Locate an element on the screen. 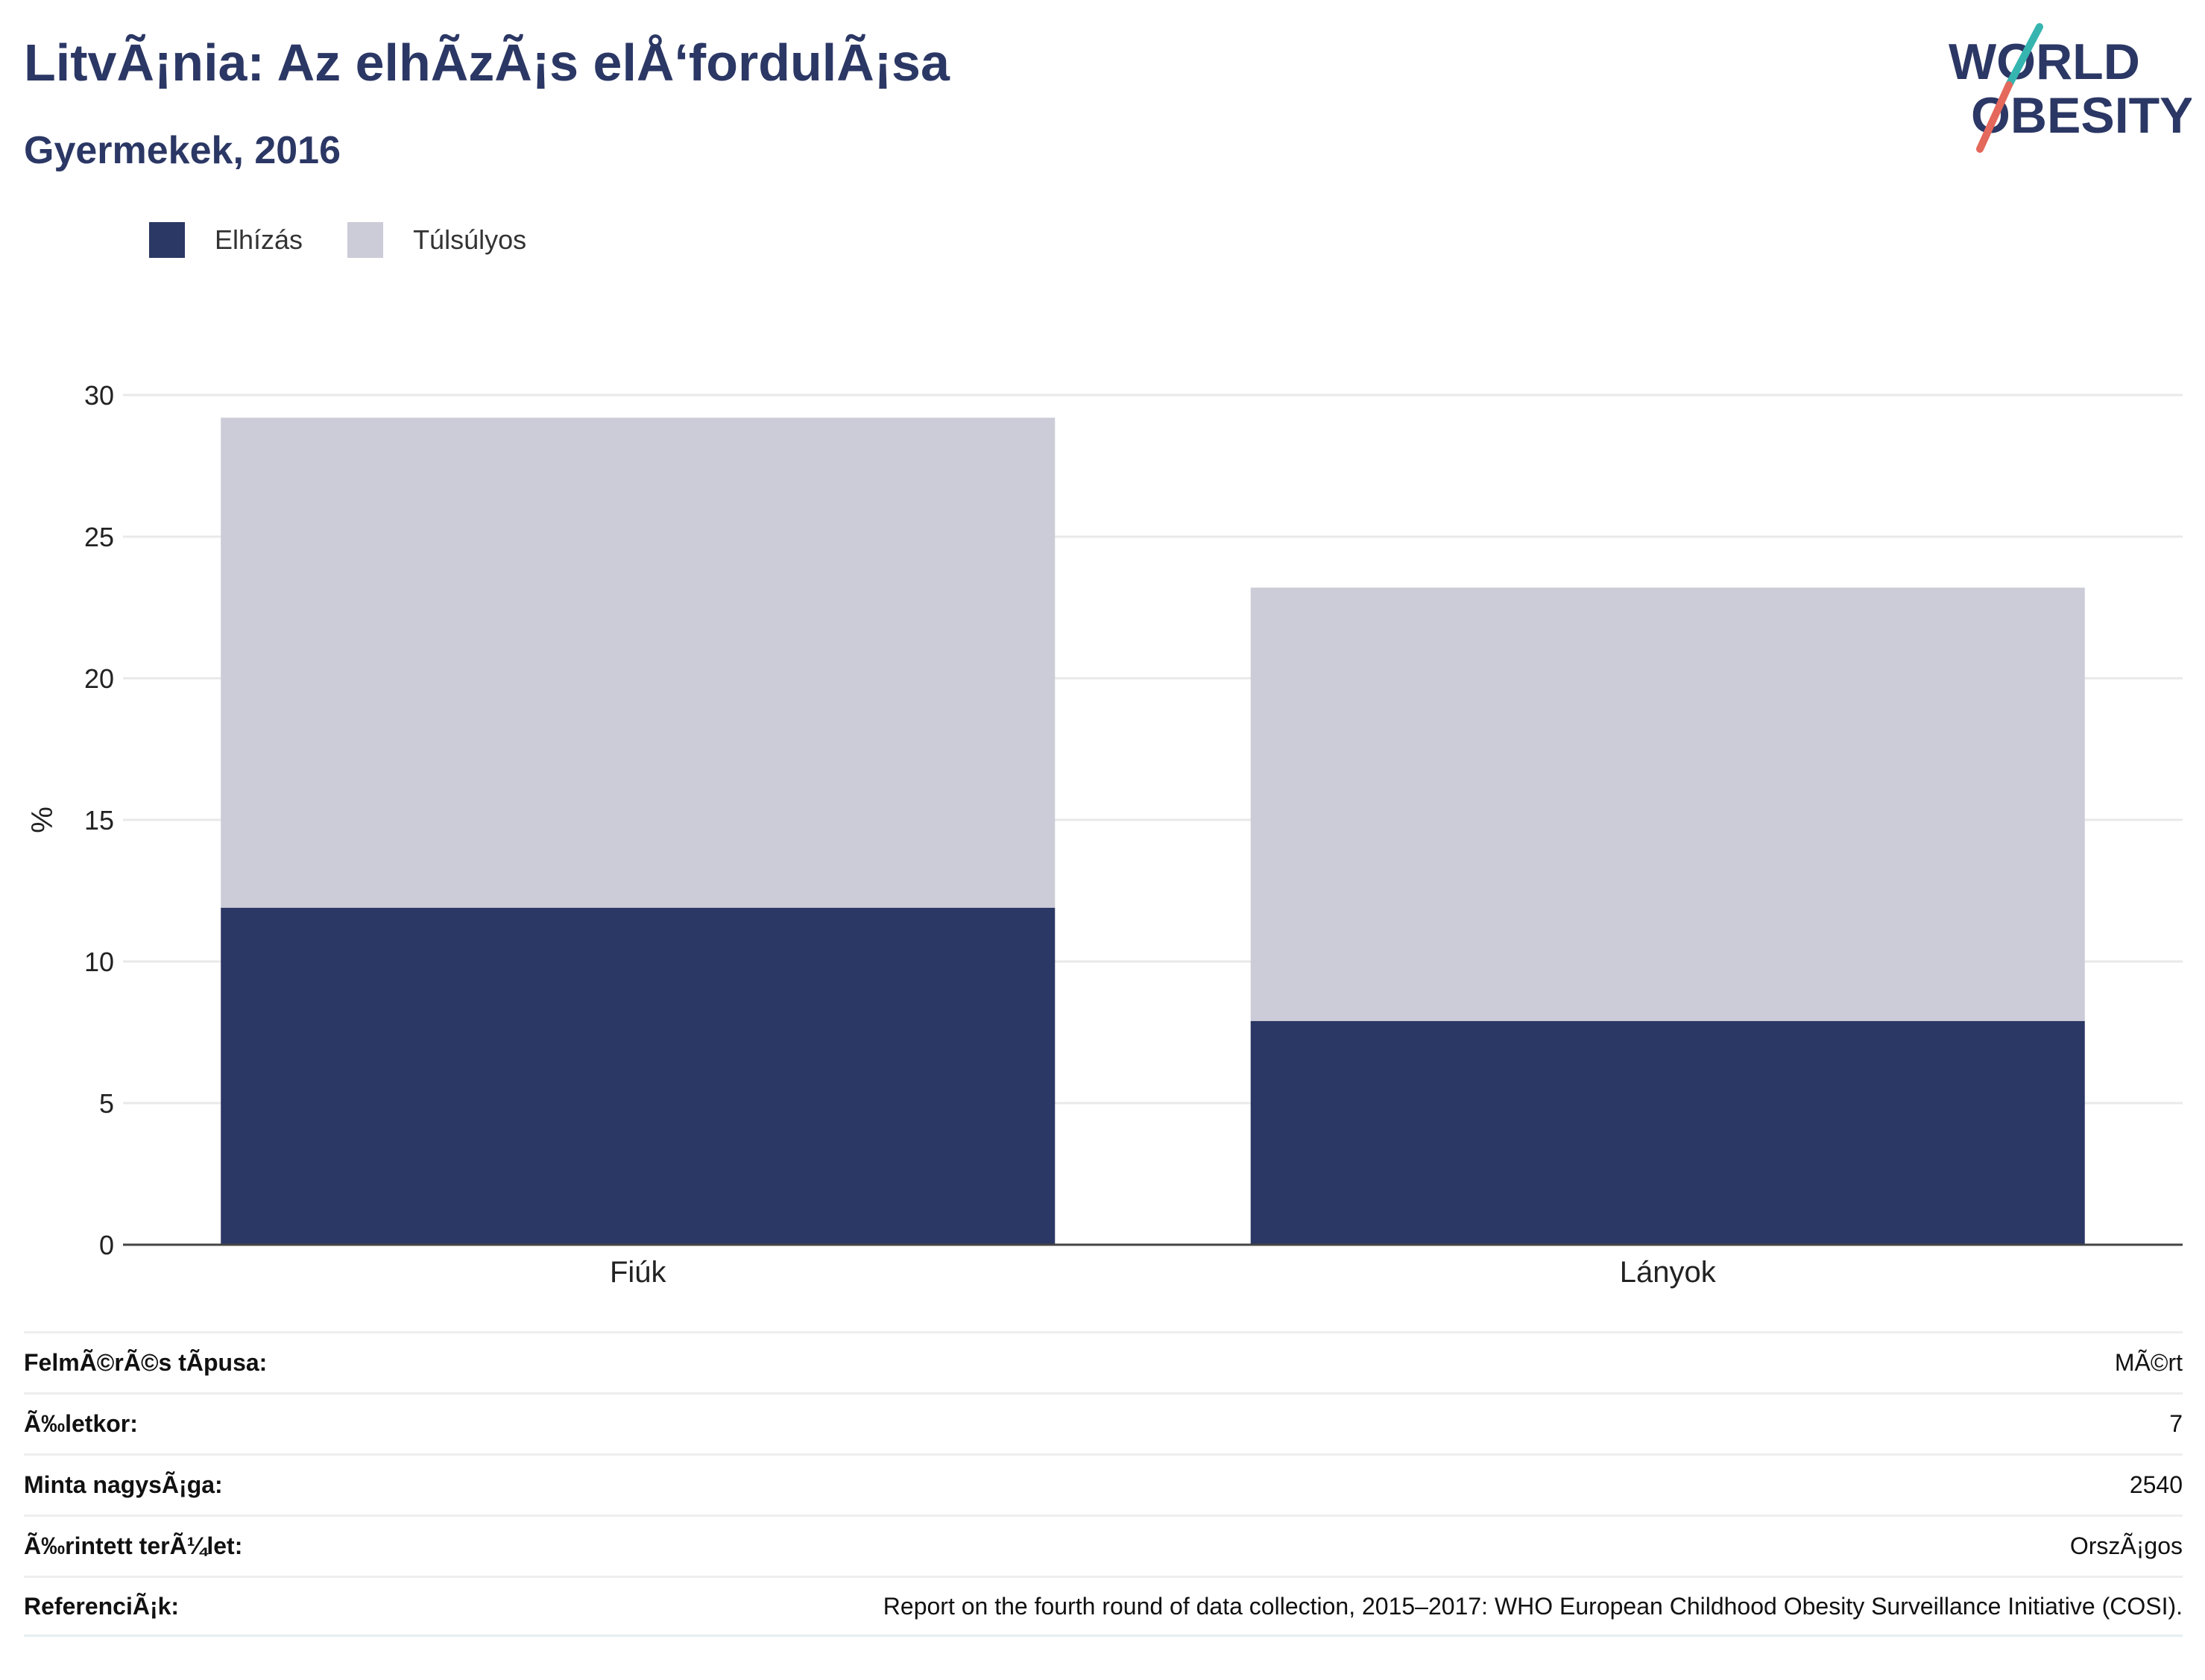  info-value: OrszÃ¡gos is located at coordinates (2126, 1545).